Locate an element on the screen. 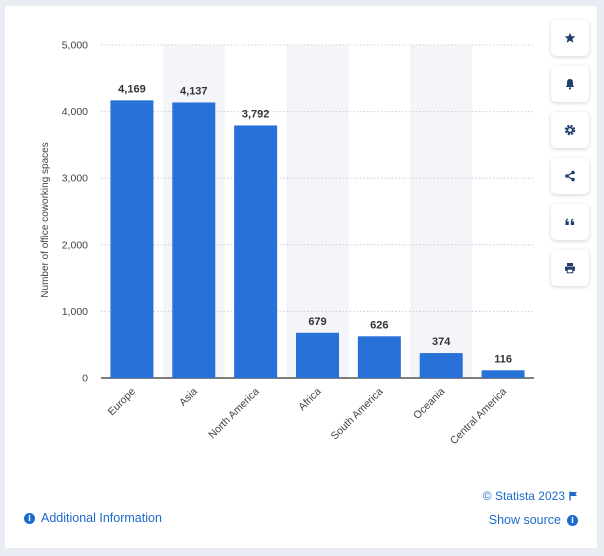 The image size is (604, 556). x-tick-label: South America is located at coordinates (357, 414).